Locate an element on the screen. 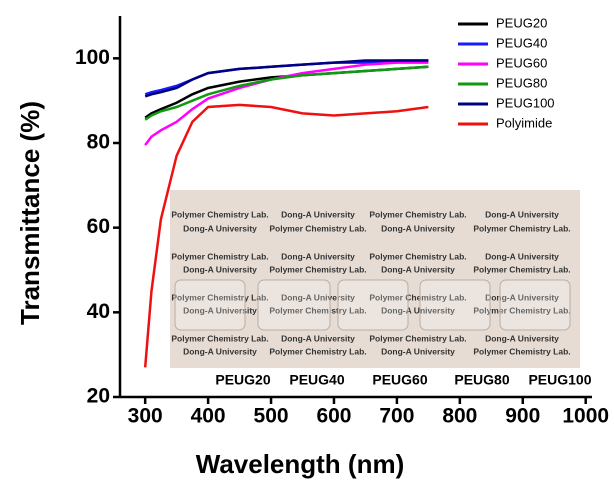  x-axis-title: Wavelength (nm) is located at coordinates (300, 464).